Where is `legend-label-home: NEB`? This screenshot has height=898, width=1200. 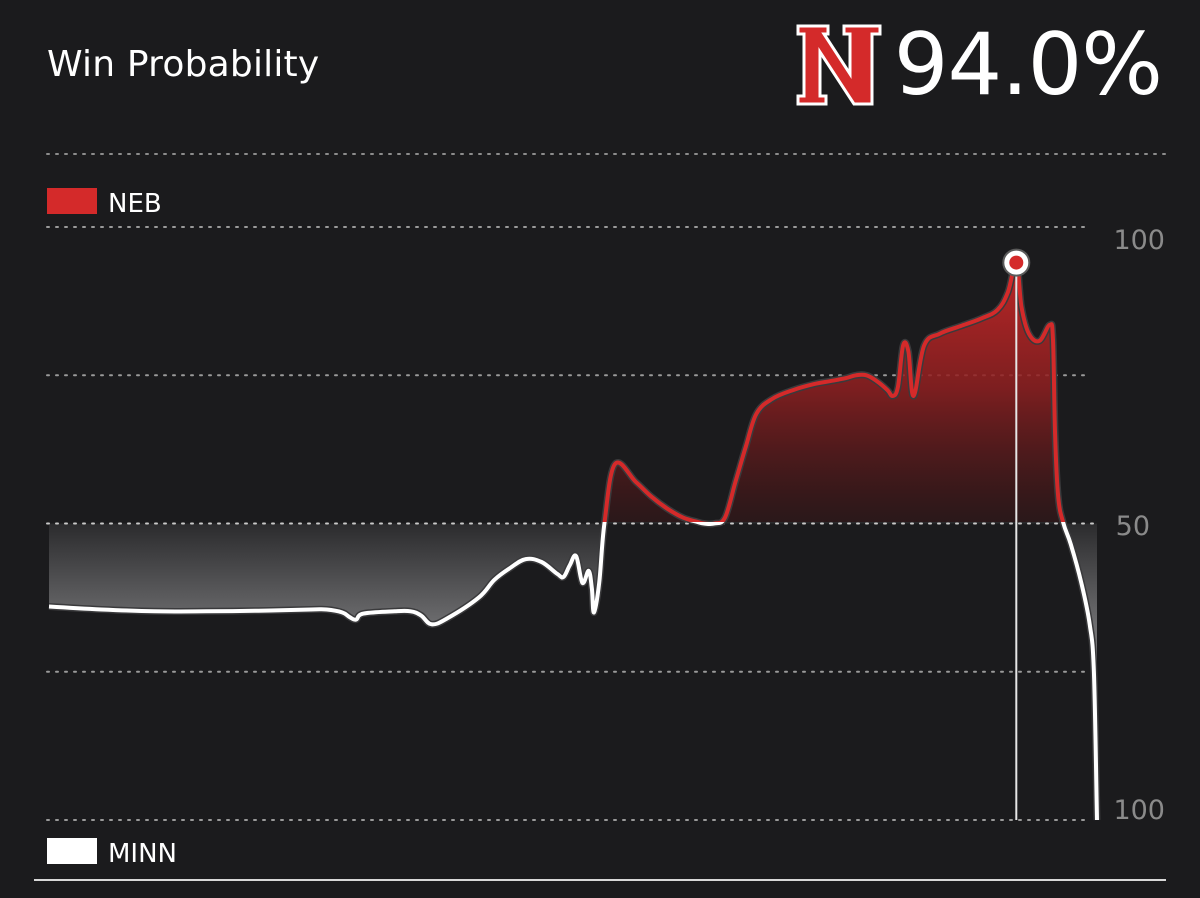 legend-label-home: NEB is located at coordinates (135, 204).